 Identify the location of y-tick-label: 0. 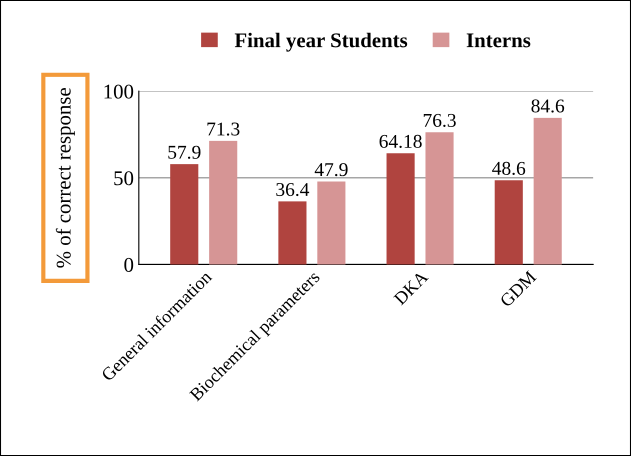
(129, 265).